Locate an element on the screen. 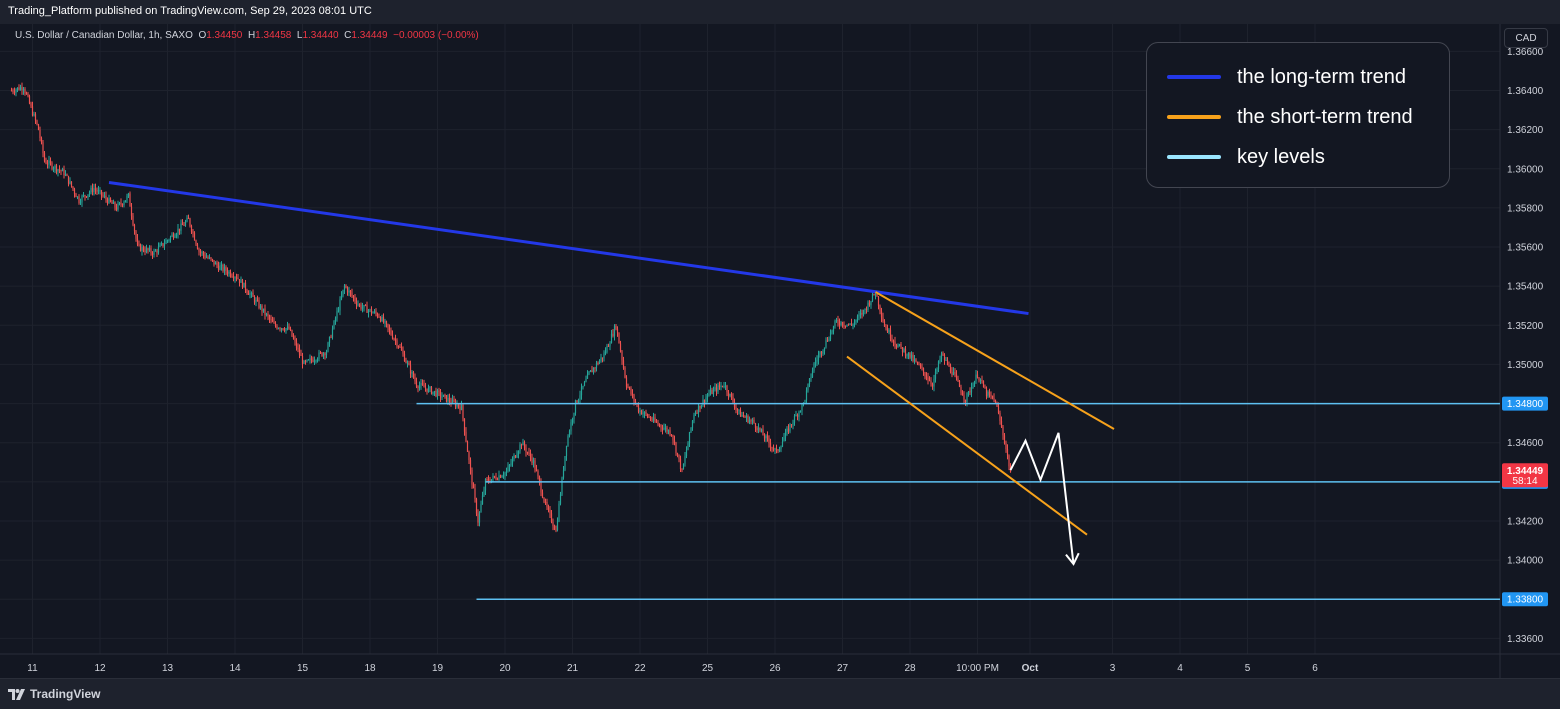  time-axis-tick-label: 26 is located at coordinates (775, 668).